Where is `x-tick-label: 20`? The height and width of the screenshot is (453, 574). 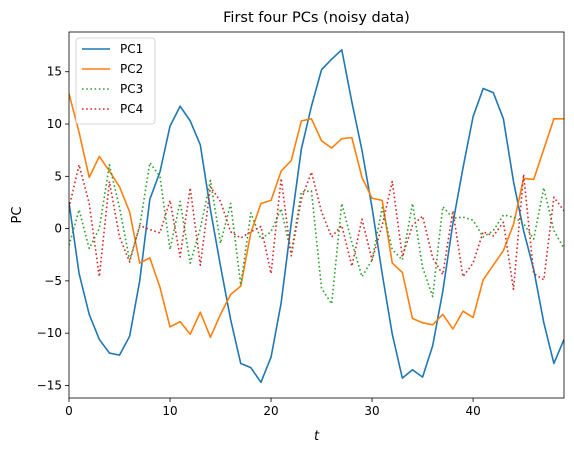 x-tick-label: 20 is located at coordinates (270, 411).